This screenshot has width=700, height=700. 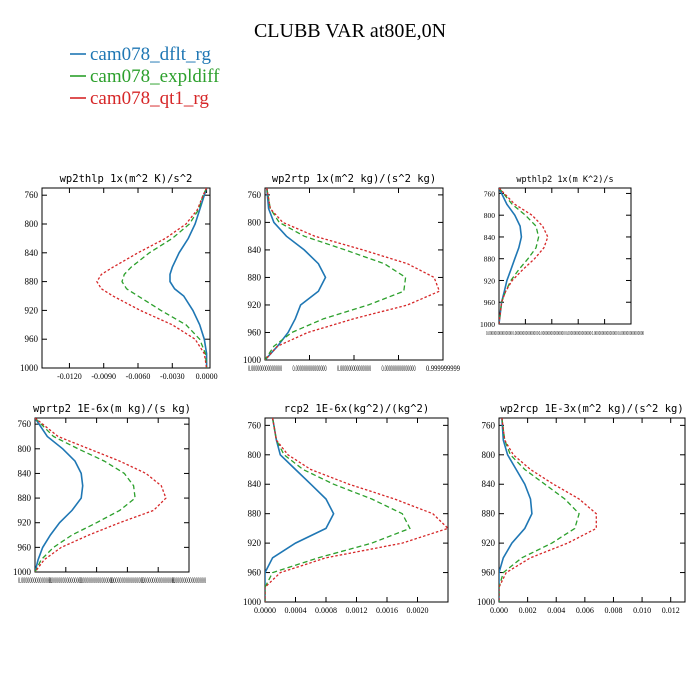 I want to click on x-tick-label: 0.0012, so click(x=357, y=610).